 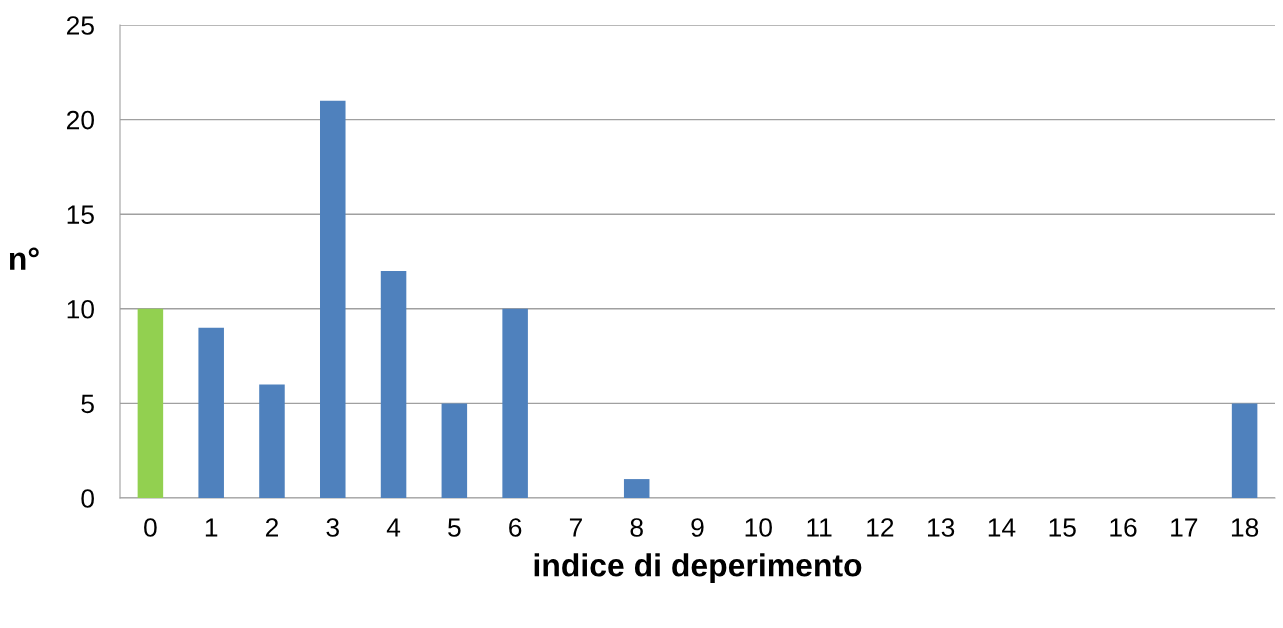 I want to click on x-tick-label: 5, so click(x=454, y=527).